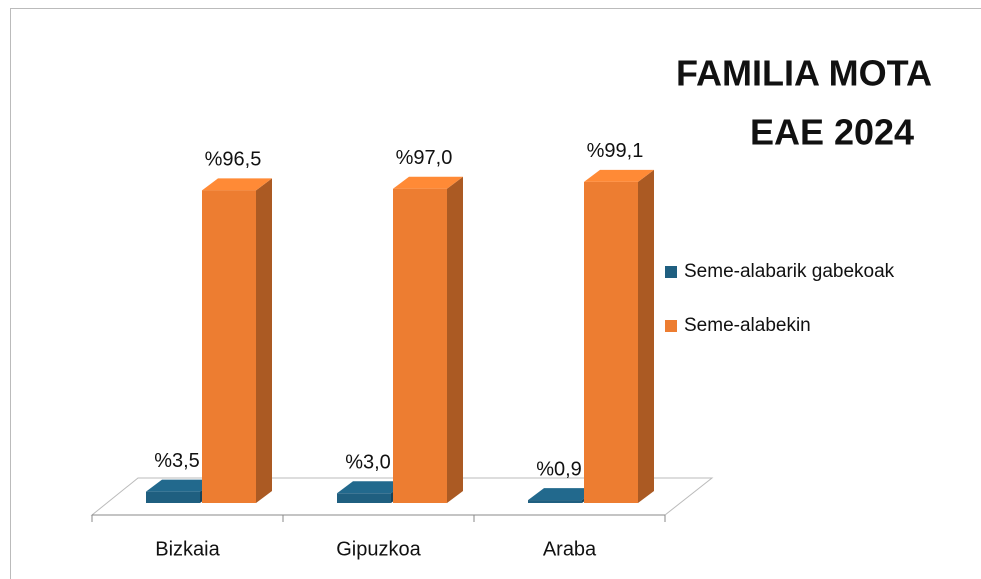 The image size is (981, 579). I want to click on x-tick-label: Gipuzkoa, so click(378, 549).